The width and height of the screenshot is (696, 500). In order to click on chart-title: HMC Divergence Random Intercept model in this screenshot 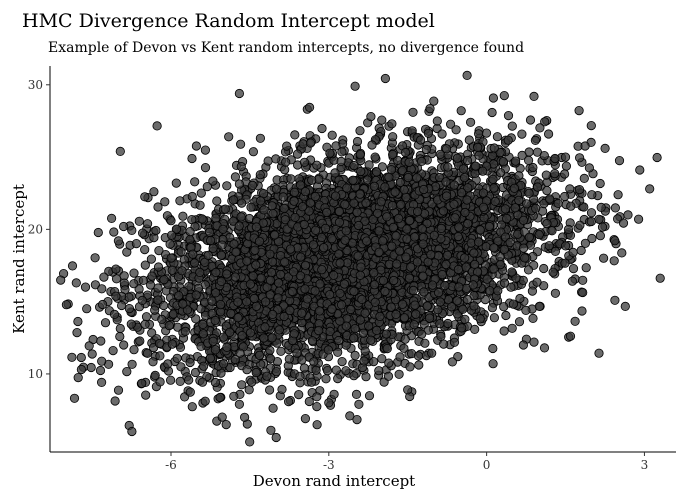, I will do `click(228, 21)`.